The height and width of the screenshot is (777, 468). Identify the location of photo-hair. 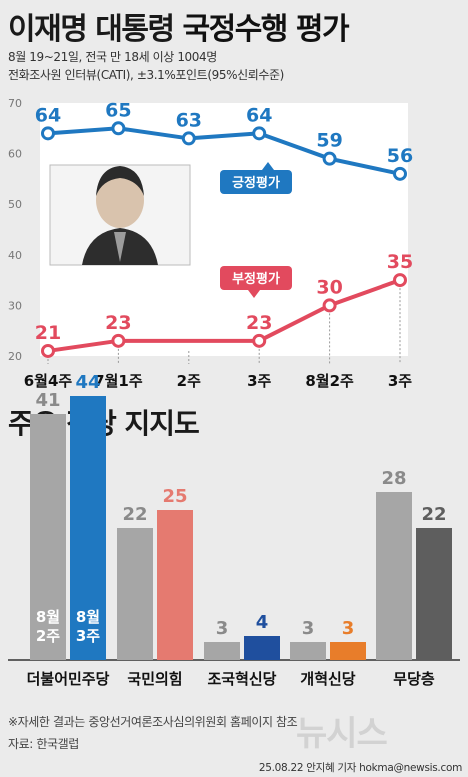
(120, 181).